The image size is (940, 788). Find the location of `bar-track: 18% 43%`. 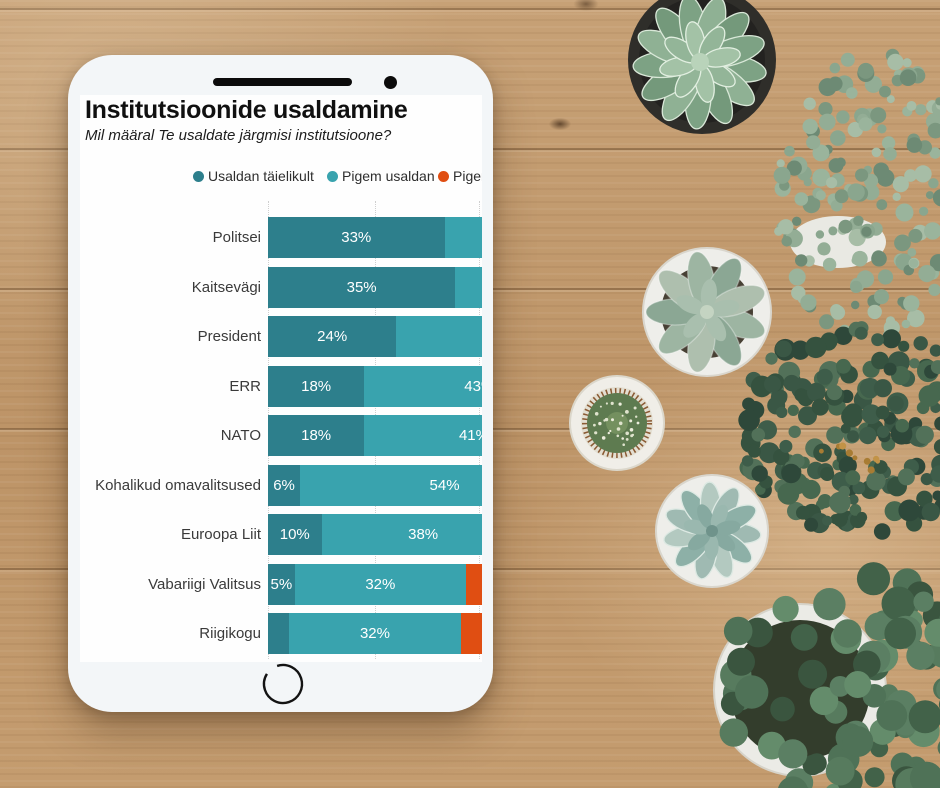

bar-track: 18% 43% is located at coordinates (375, 386).